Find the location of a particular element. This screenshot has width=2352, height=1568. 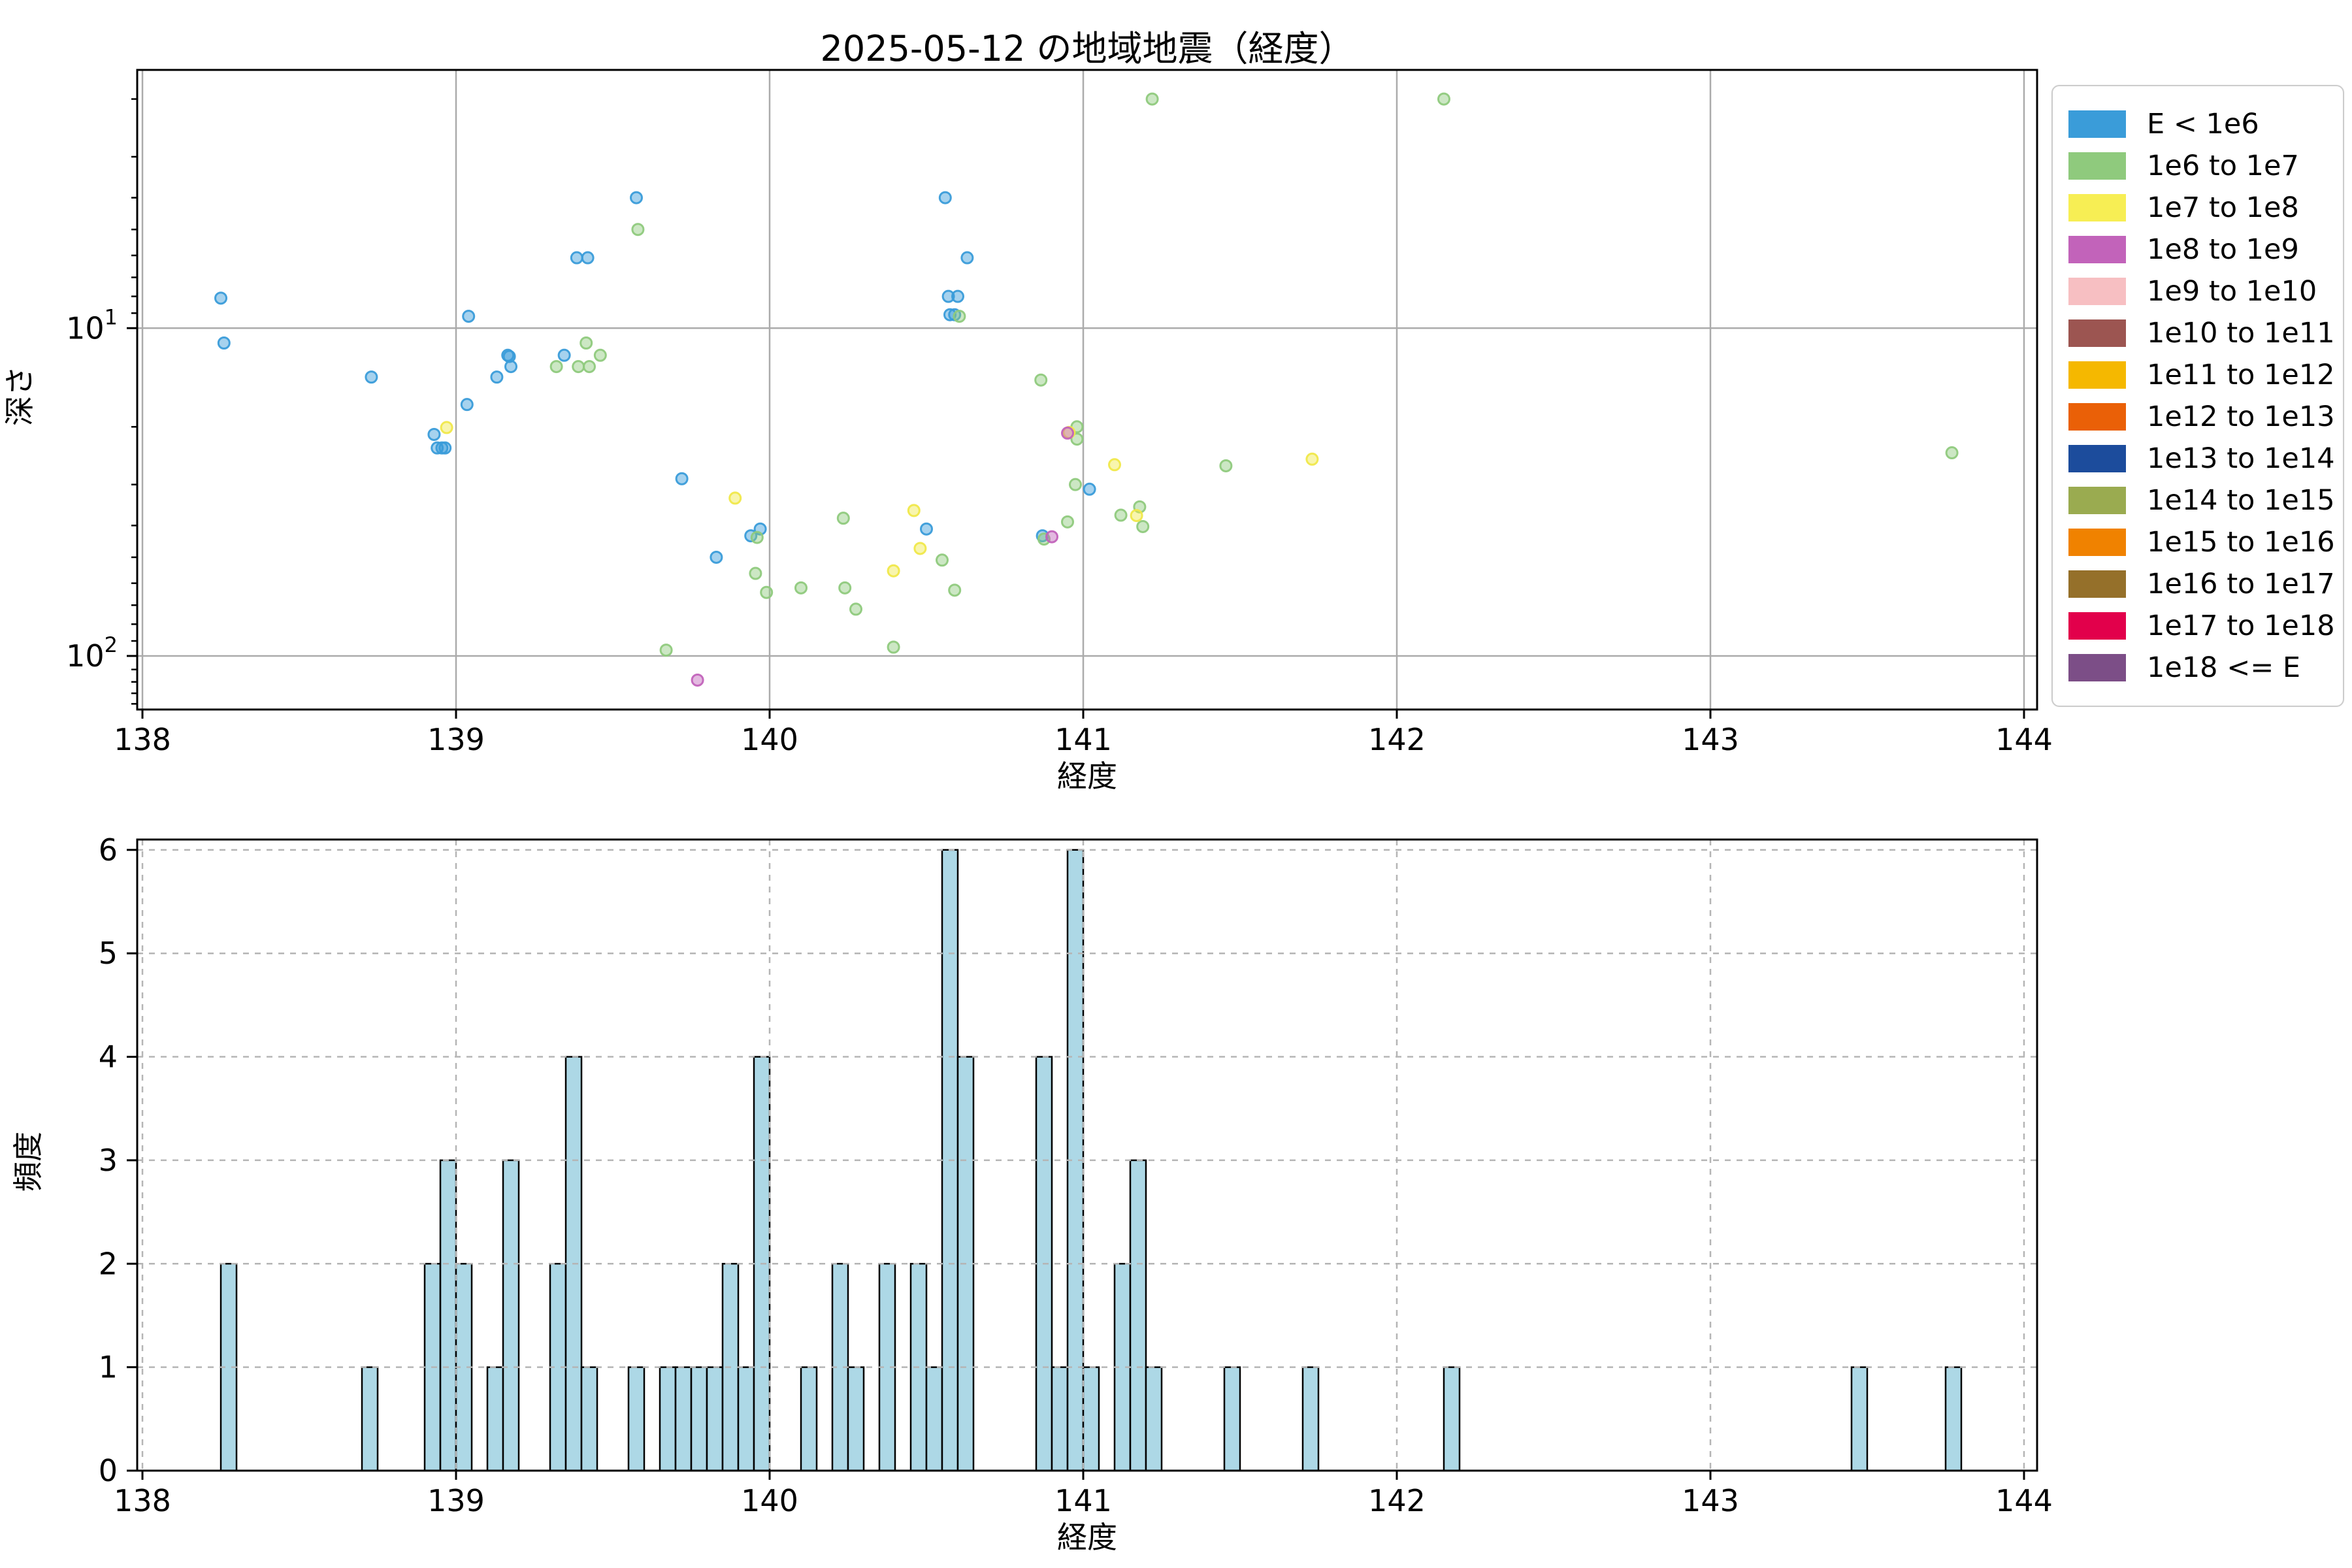

y-tick-label: 6 is located at coordinates (108, 850).